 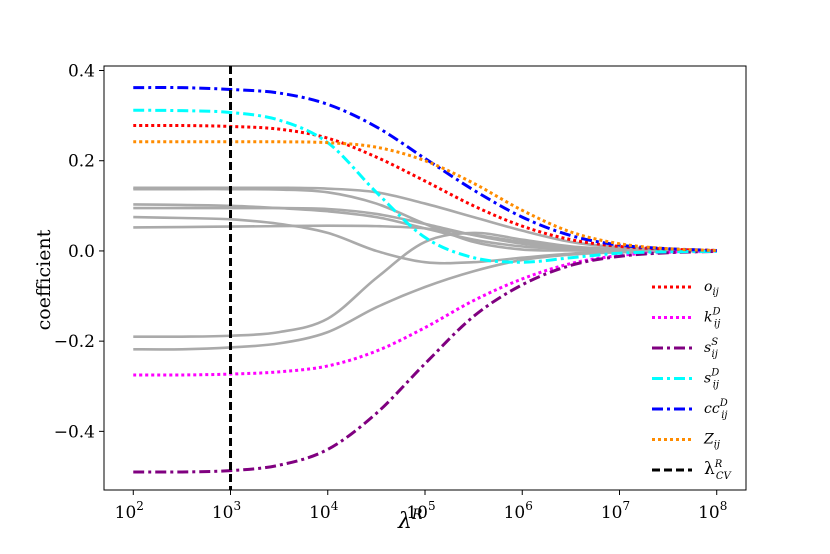 I want to click on y-tick-label: 0.2, so click(x=81, y=162).